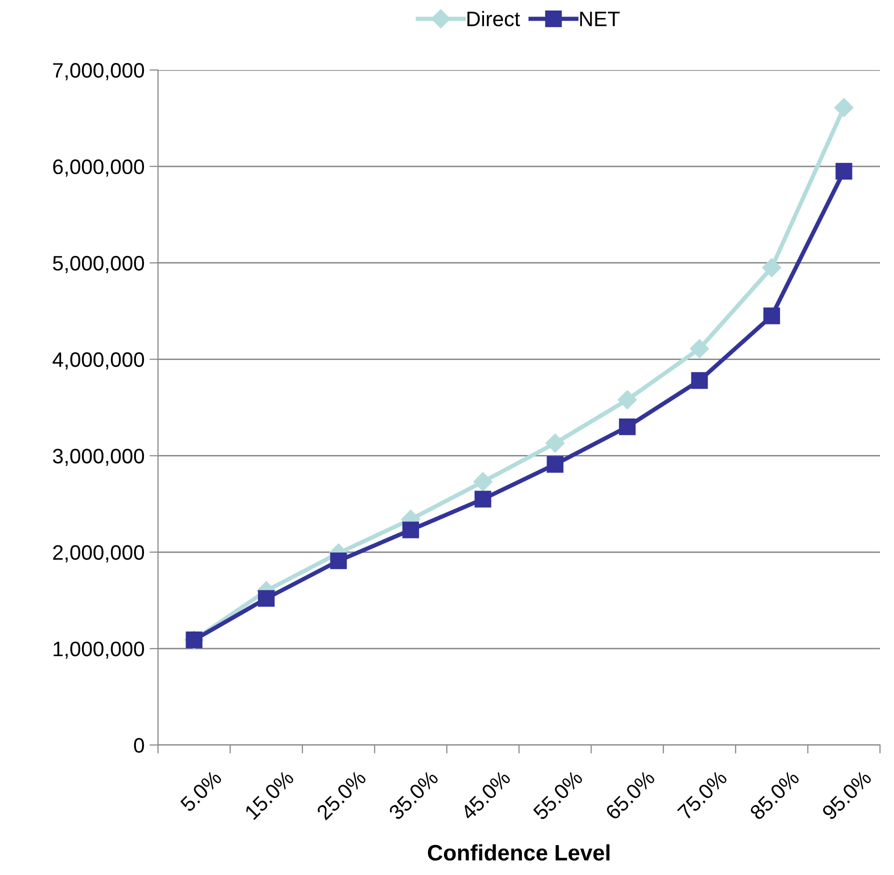  I want to click on legend-label: NET, so click(600, 19).